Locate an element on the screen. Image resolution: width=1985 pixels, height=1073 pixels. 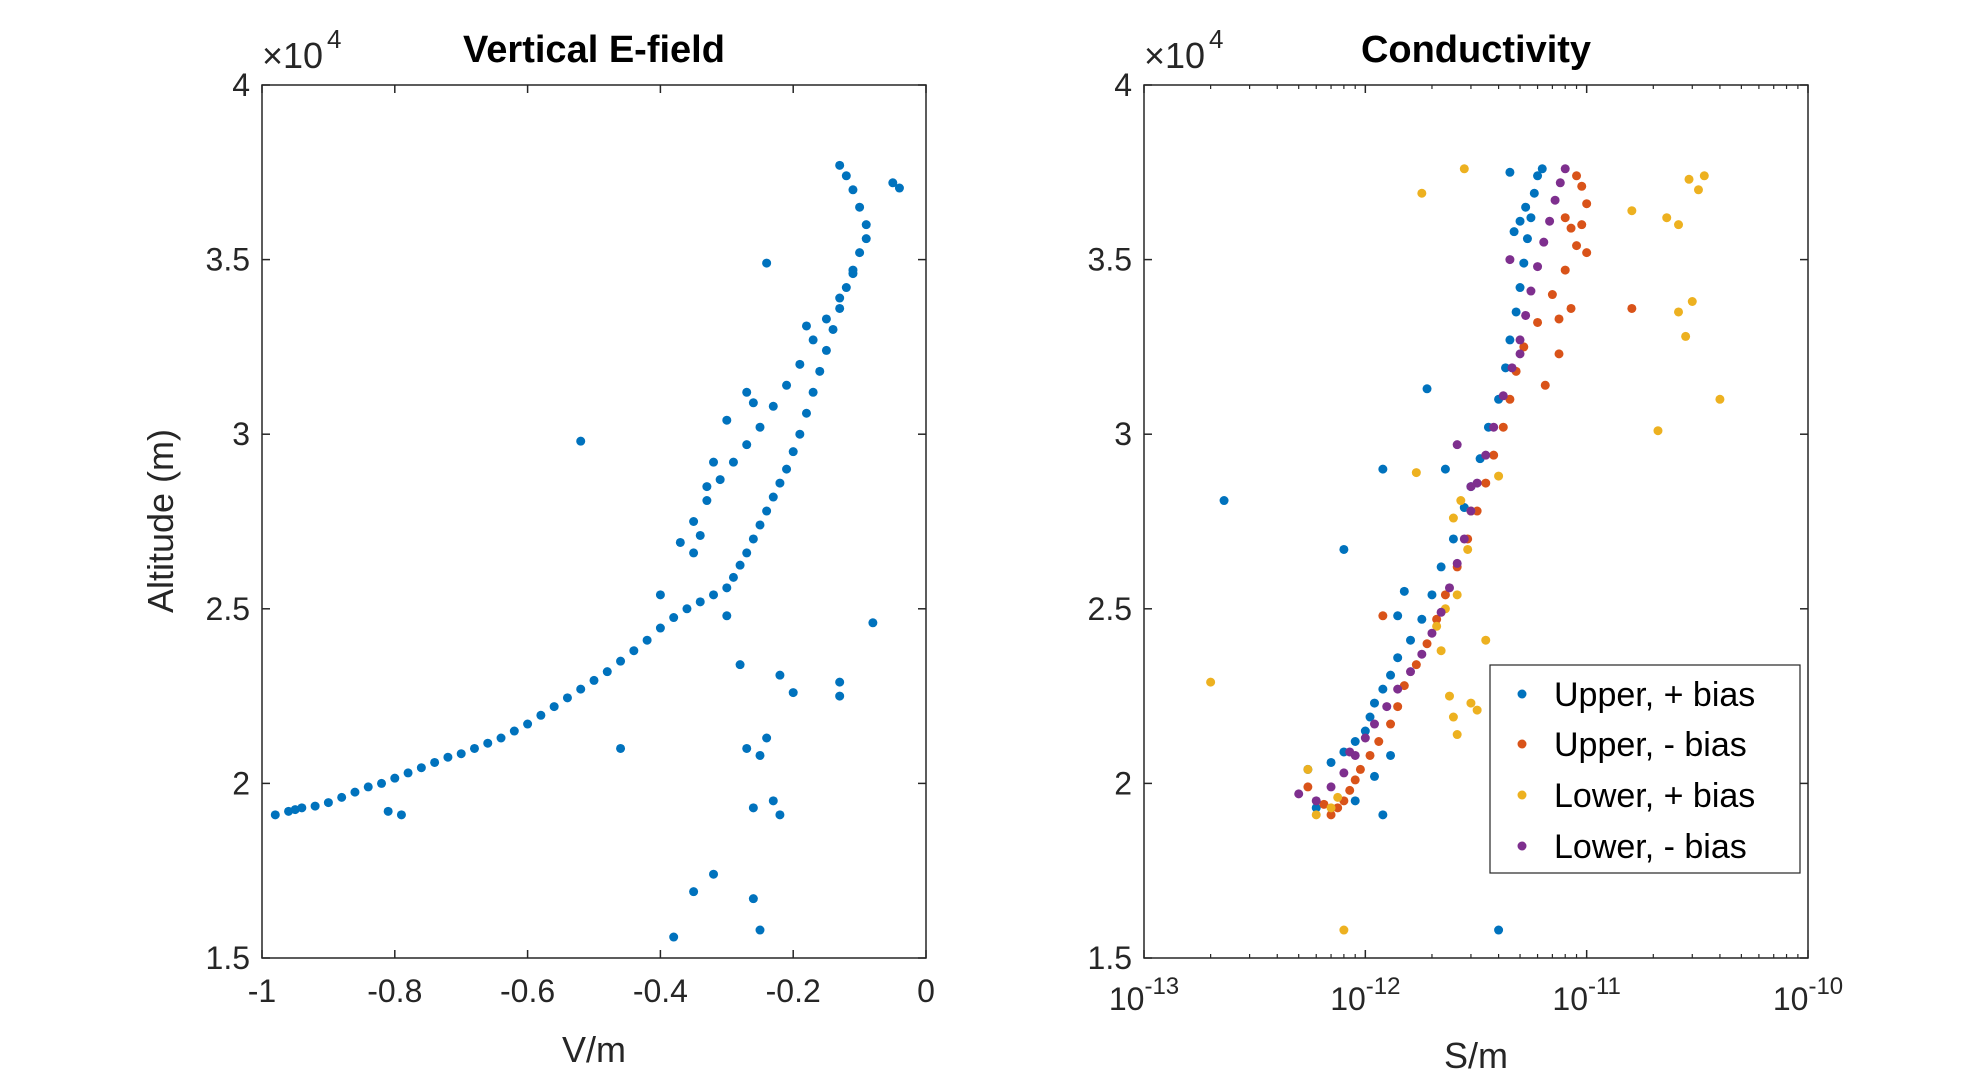
conductivity-xtick-power: -13 is located at coordinates (1161, 986).